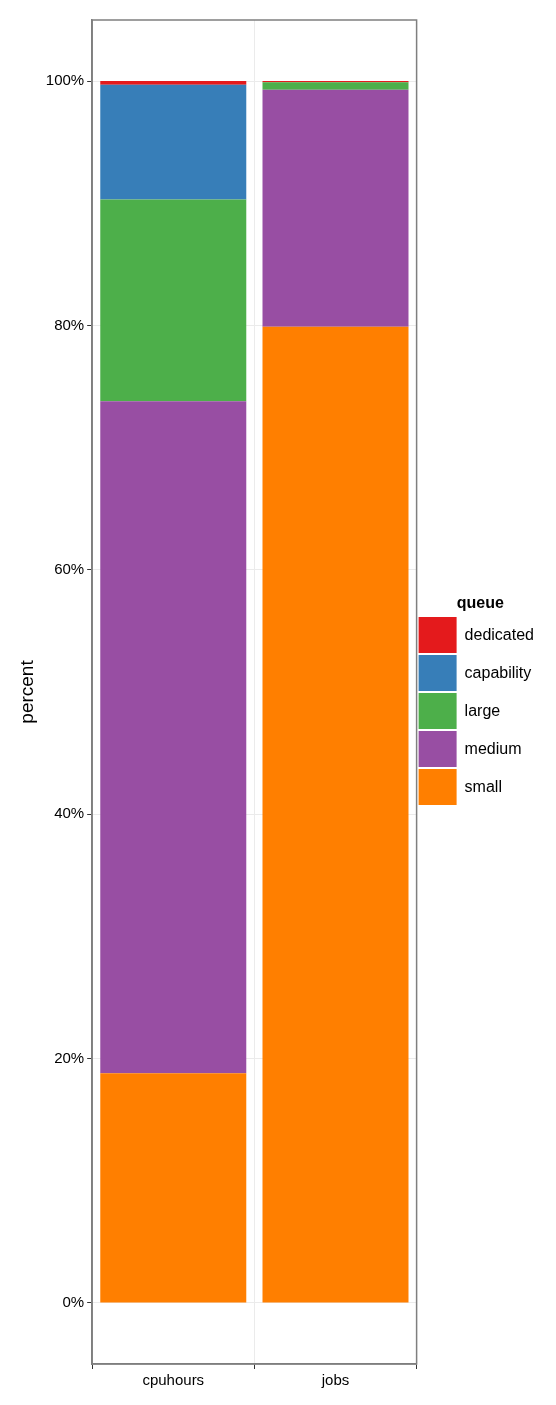 The image size is (556, 1405). Describe the element at coordinates (498, 672) in the screenshot. I see `legend-label: capability` at that location.